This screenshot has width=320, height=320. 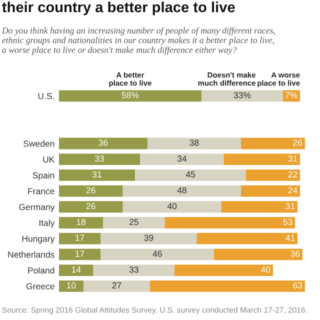 What do you see at coordinates (41, 191) in the screenshot?
I see `y-tick-label: France` at bounding box center [41, 191].